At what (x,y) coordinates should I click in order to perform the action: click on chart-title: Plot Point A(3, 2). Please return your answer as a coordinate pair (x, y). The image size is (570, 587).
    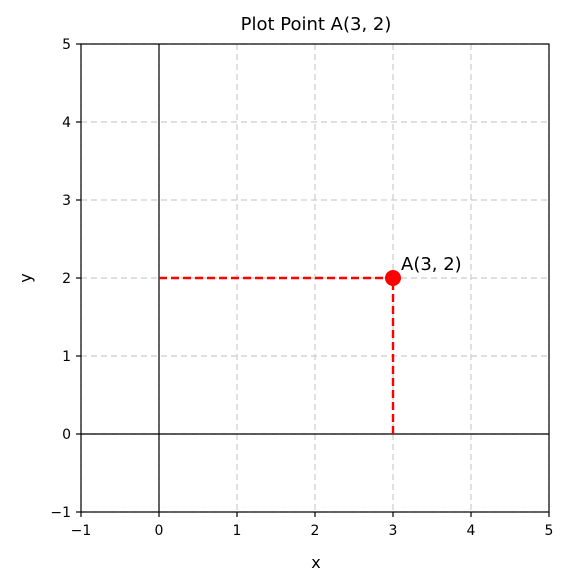
    Looking at the image, I should click on (316, 24).